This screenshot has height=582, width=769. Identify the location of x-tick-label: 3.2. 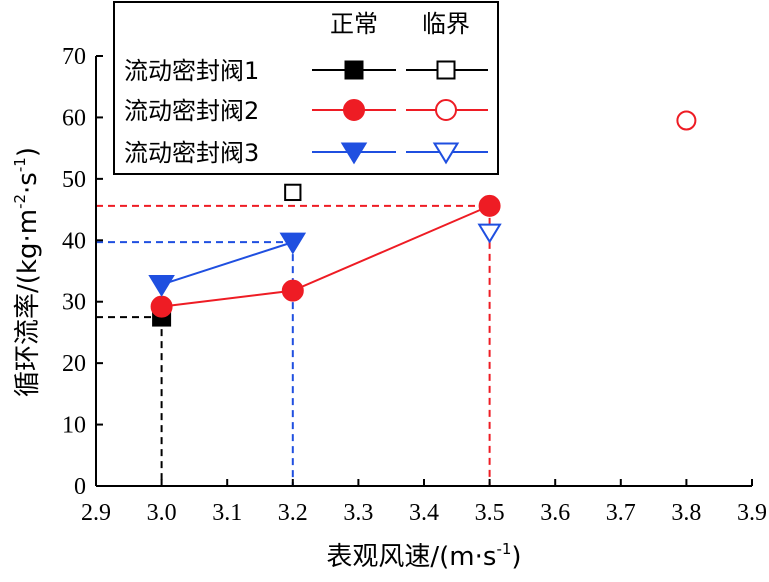
(293, 513).